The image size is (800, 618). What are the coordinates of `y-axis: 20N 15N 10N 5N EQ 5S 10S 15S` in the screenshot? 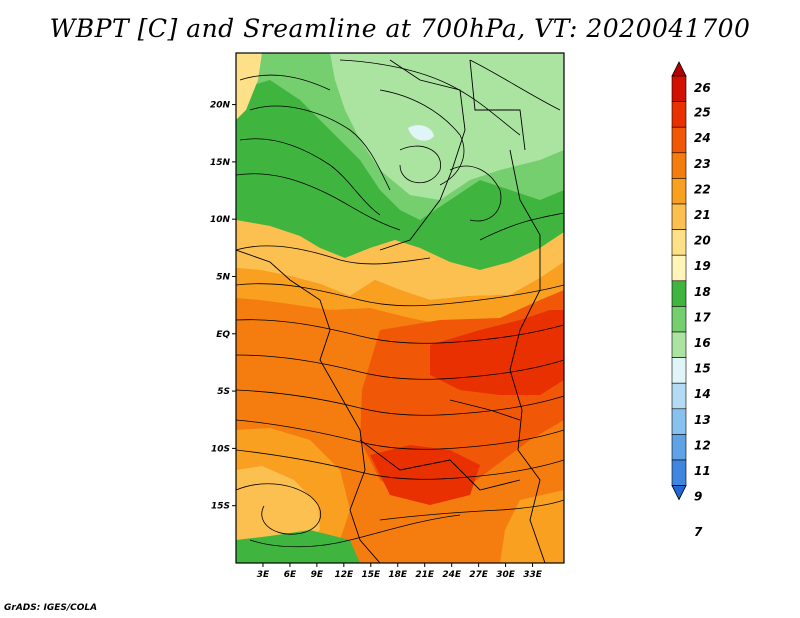 It's located at (223, 306).